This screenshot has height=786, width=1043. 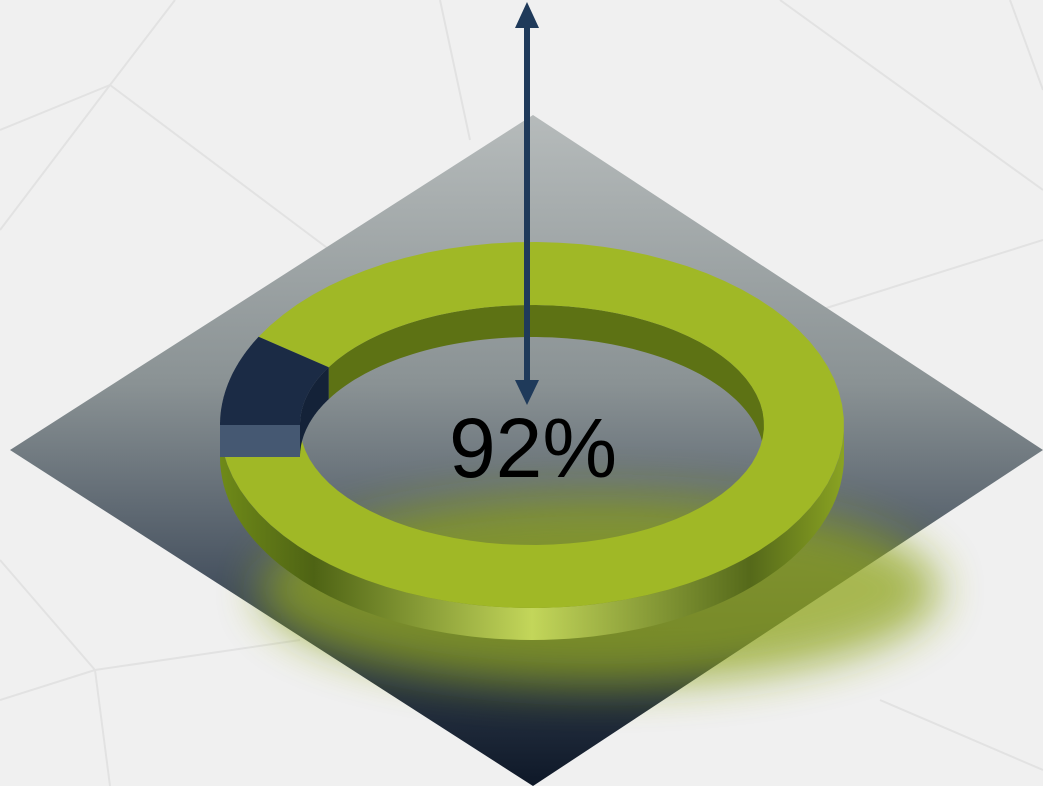 What do you see at coordinates (533, 448) in the screenshot?
I see `value-label: 92%` at bounding box center [533, 448].